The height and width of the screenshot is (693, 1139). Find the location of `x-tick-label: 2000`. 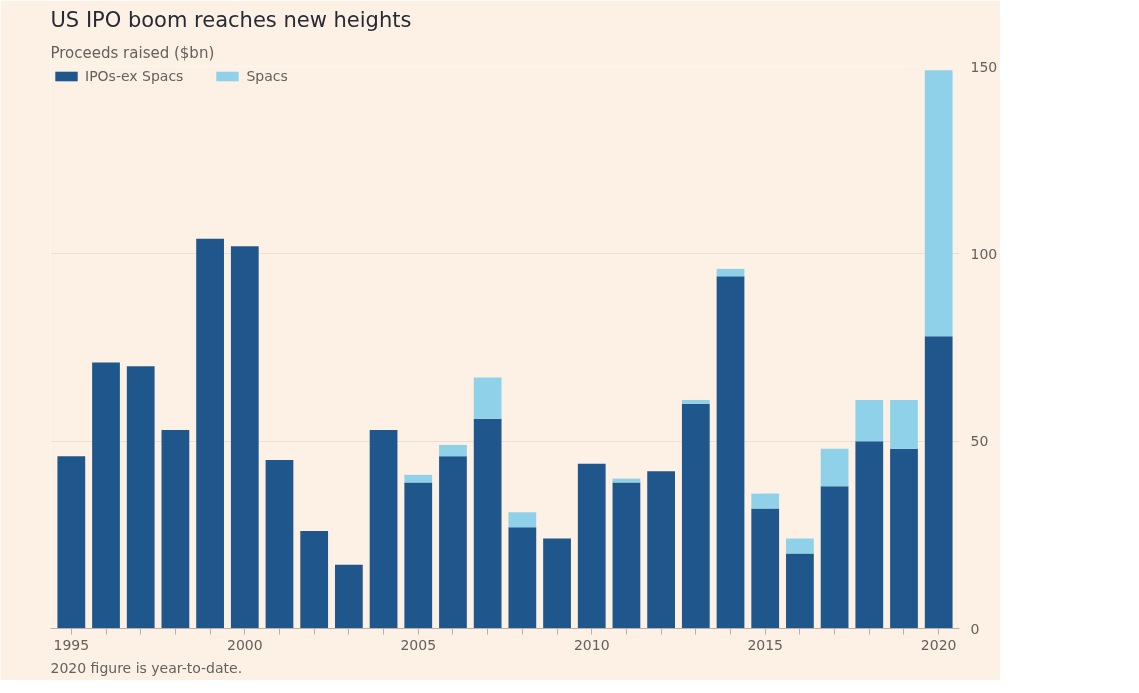

x-tick-label: 2000 is located at coordinates (244, 644).